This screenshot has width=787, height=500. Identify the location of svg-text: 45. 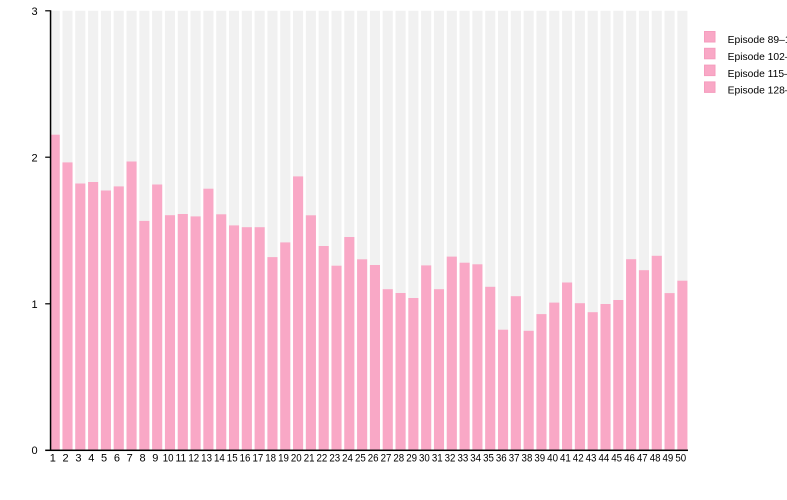
(616, 459).